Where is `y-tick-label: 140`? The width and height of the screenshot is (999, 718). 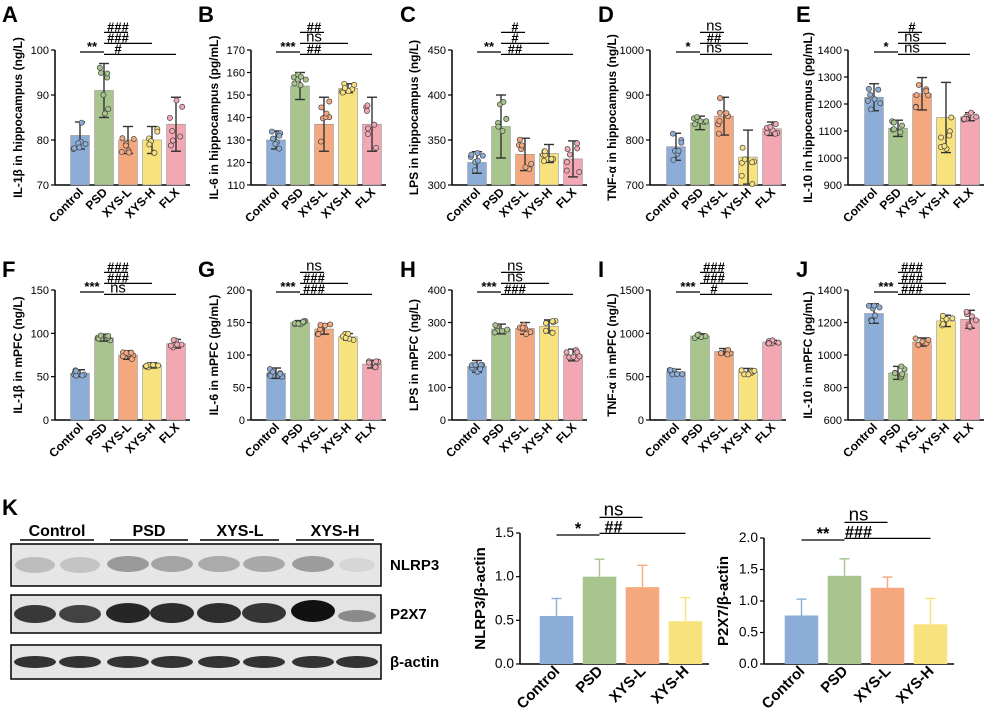 y-tick-label: 140 is located at coordinates (236, 119).